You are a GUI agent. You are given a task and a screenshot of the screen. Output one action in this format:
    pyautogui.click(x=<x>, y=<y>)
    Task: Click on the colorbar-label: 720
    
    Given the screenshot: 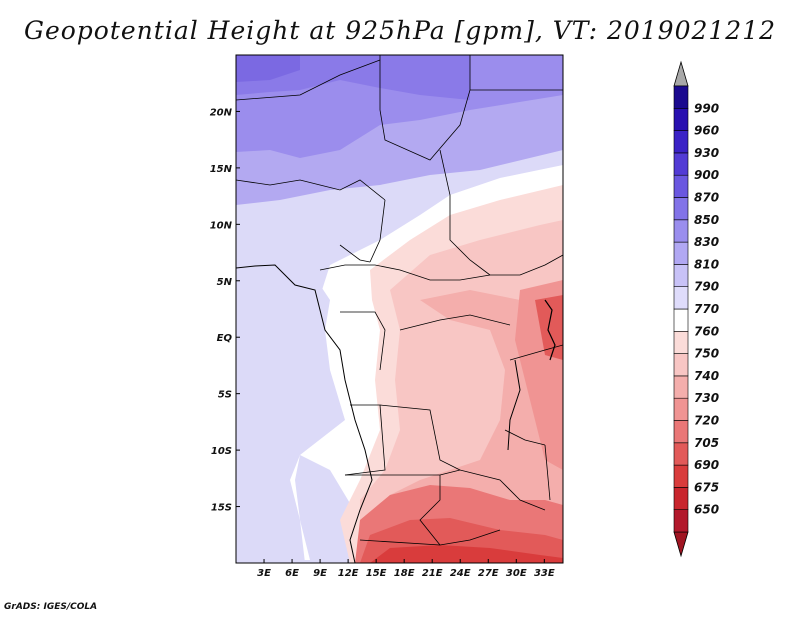 What is the action you would take?
    pyautogui.click(x=706, y=421)
    